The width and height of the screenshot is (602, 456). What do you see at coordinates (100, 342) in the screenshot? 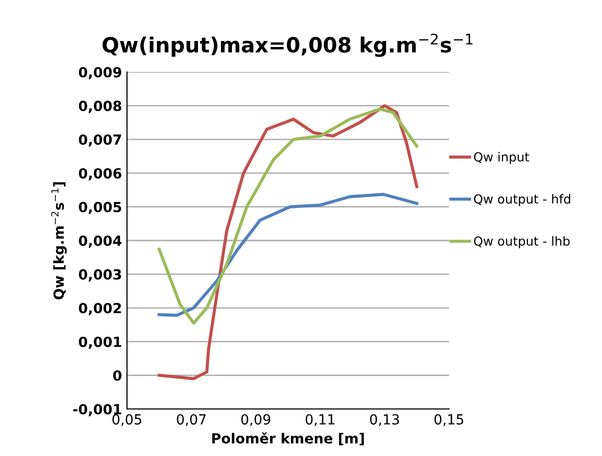
I see `y-tick-label: 0,001` at bounding box center [100, 342].